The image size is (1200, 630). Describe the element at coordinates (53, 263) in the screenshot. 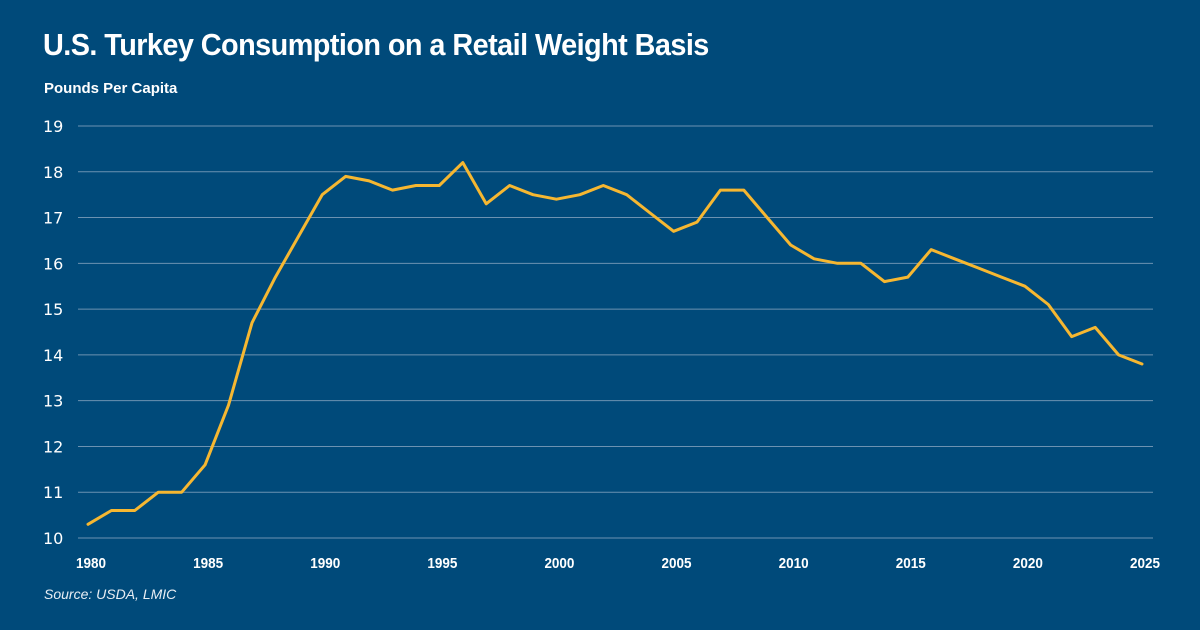

I see `y-tick-label: 16` at that location.